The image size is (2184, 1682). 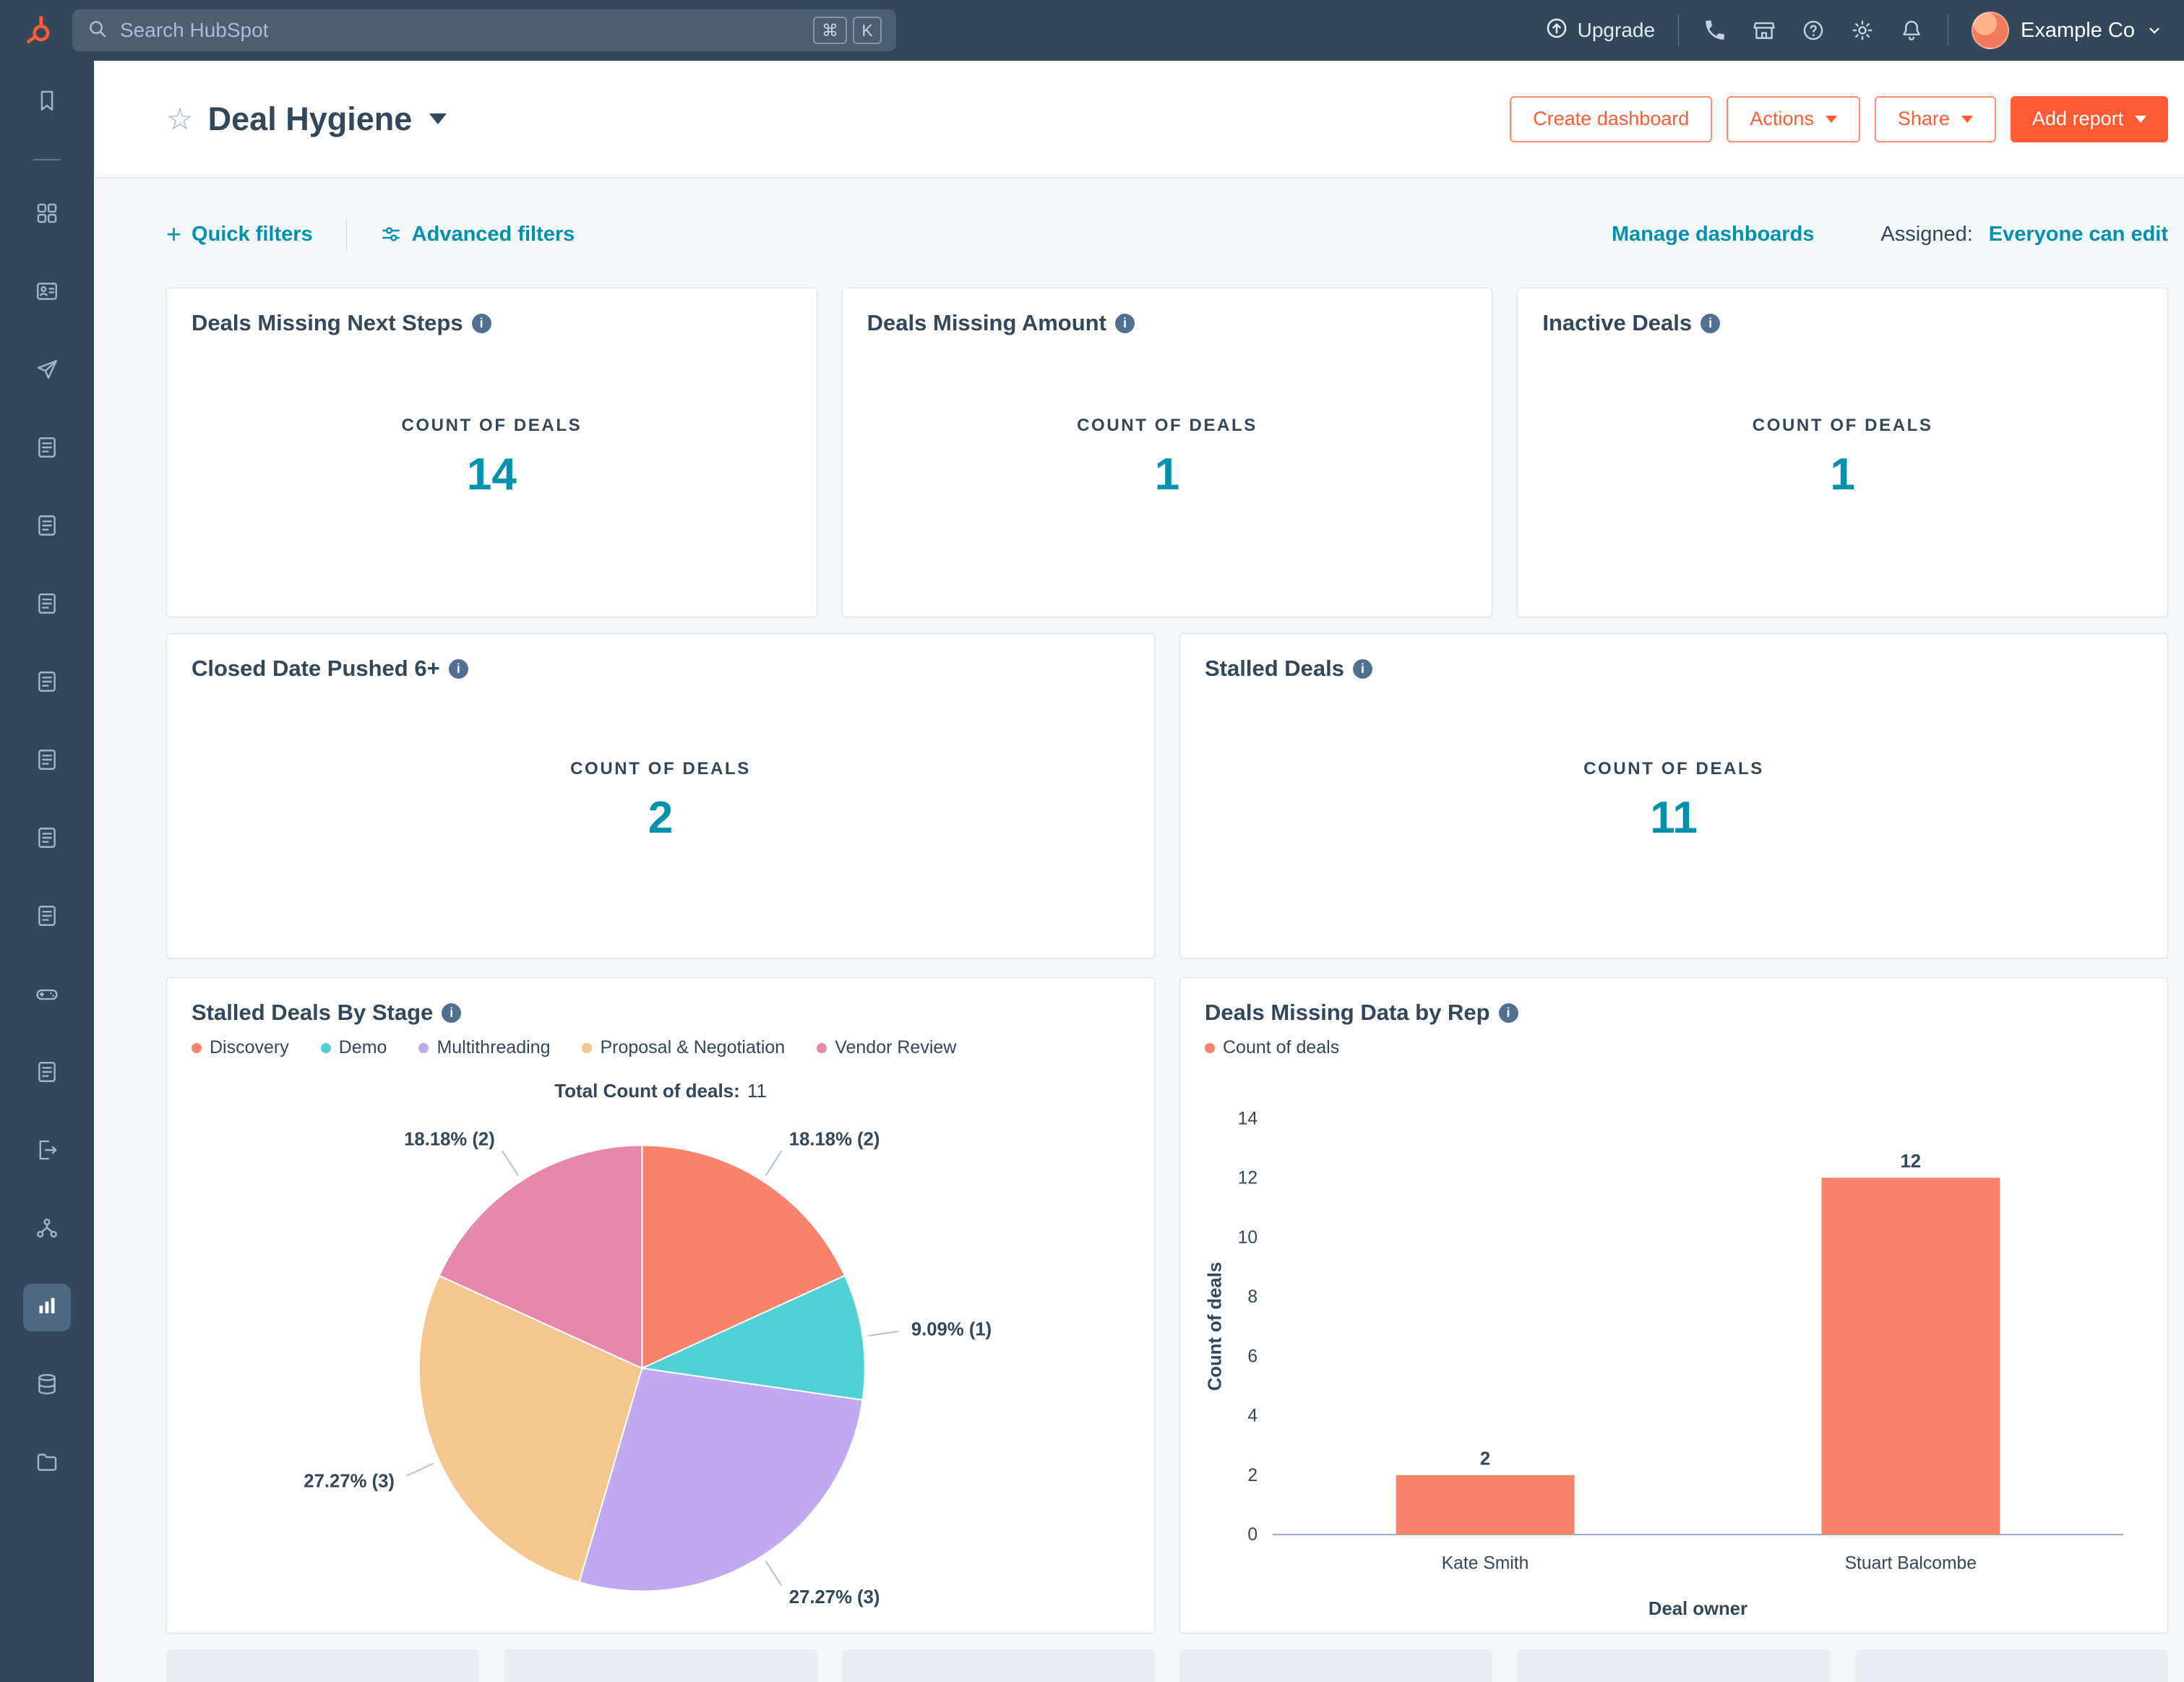 I want to click on controller-icon, so click(x=47, y=996).